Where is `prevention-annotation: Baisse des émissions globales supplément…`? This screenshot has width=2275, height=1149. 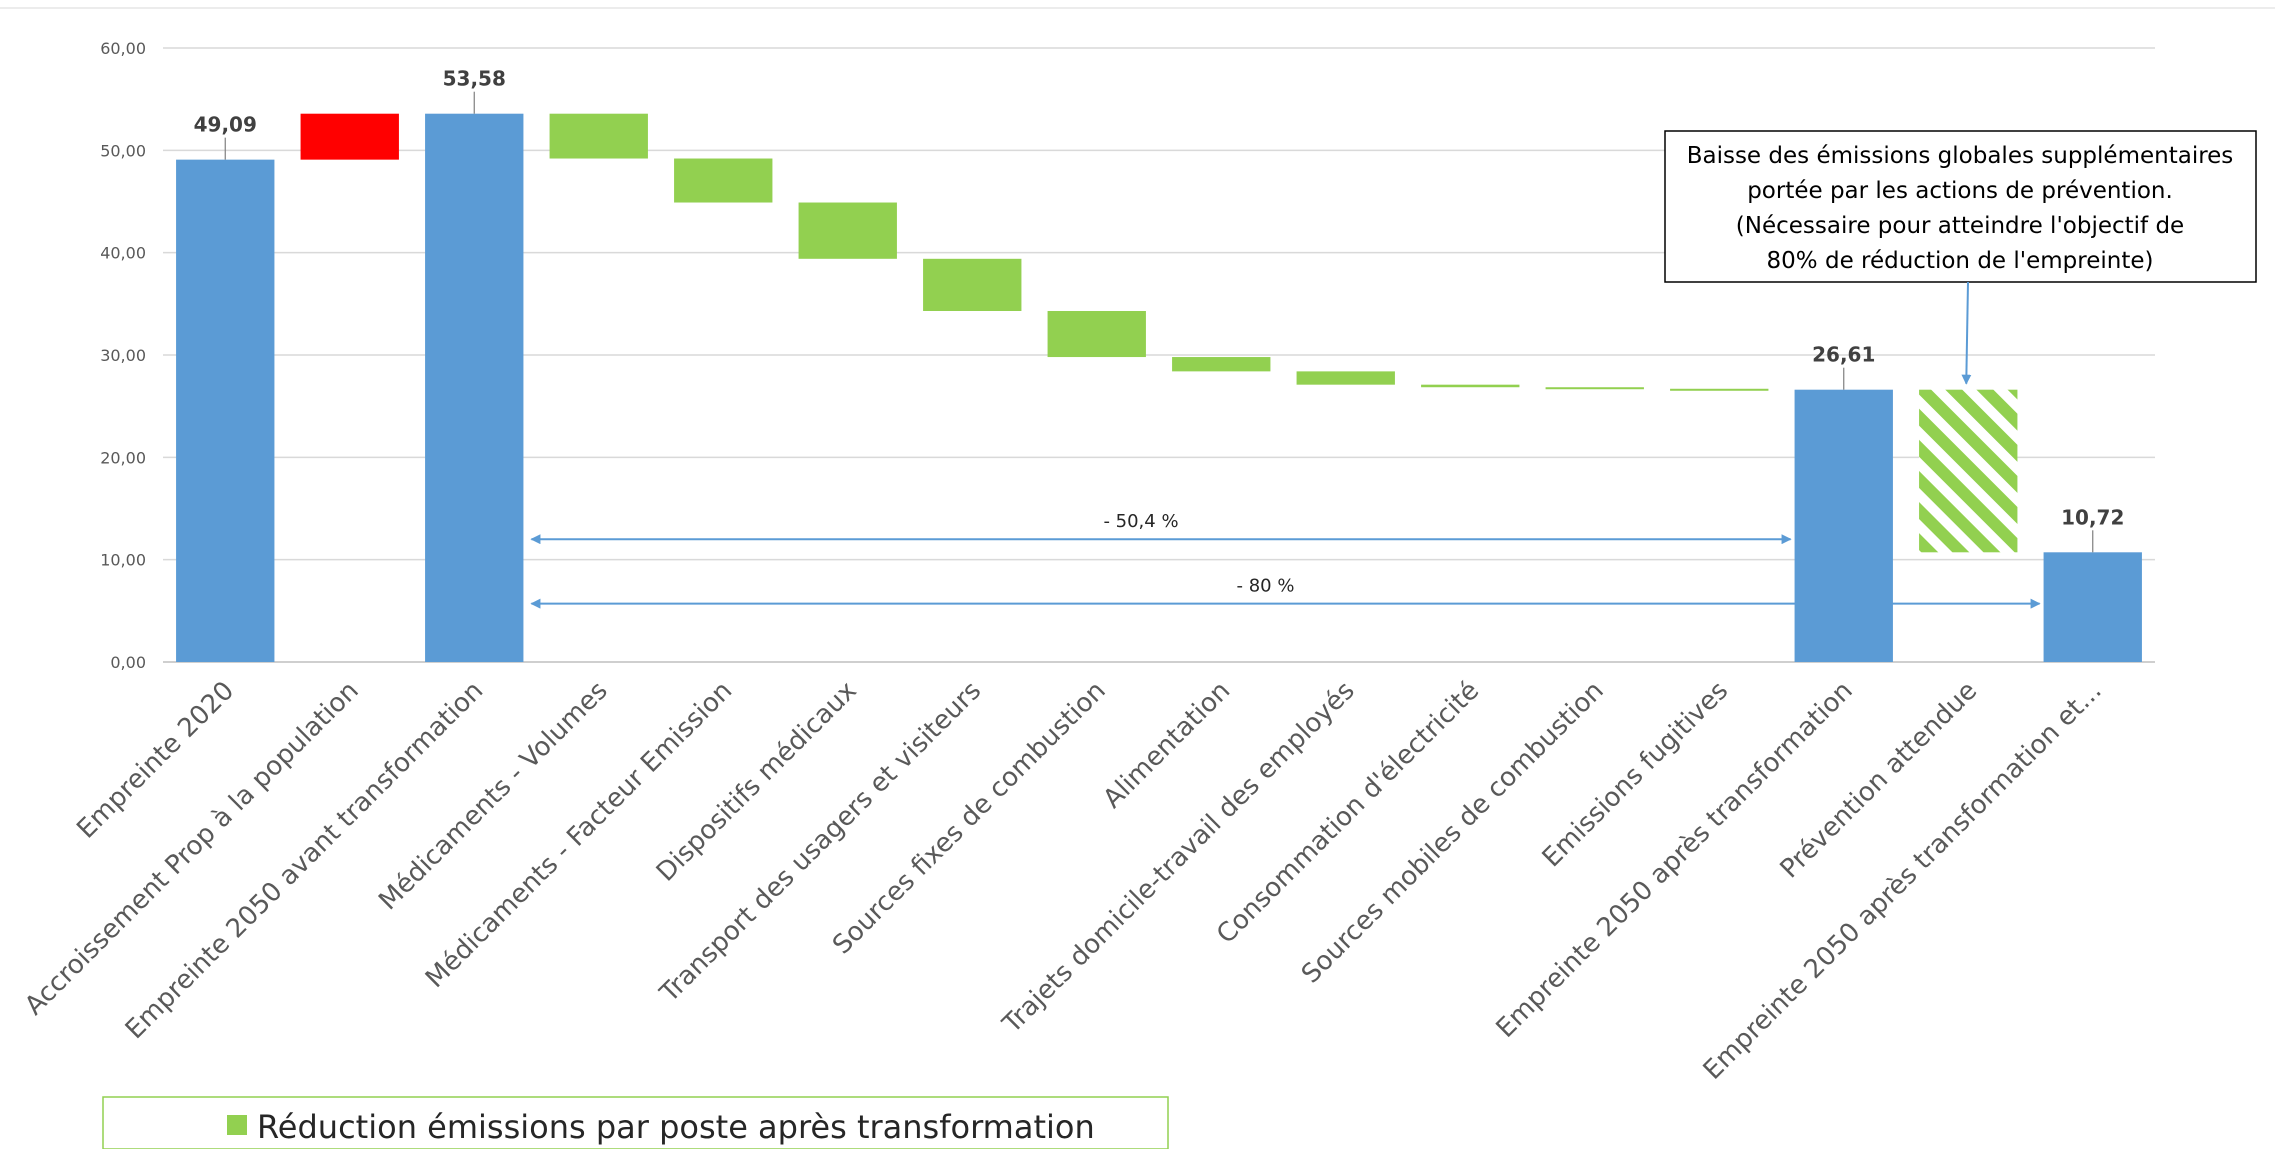
prevention-annotation: Baisse des émissions globales supplément… is located at coordinates (1960, 257).